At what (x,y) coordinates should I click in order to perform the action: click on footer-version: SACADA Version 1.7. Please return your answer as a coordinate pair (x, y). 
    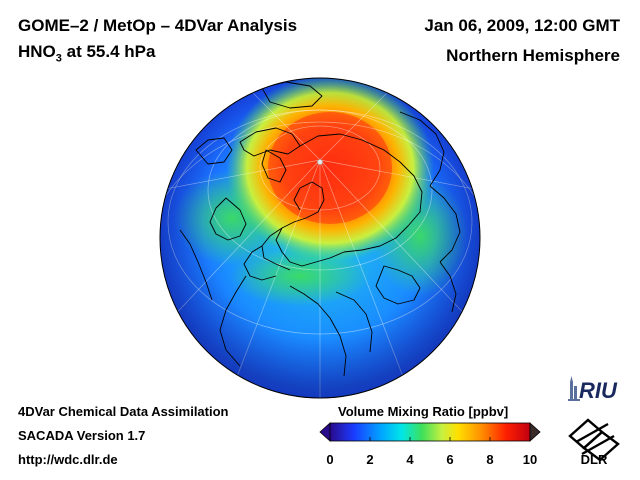
    Looking at the image, I should click on (82, 435).